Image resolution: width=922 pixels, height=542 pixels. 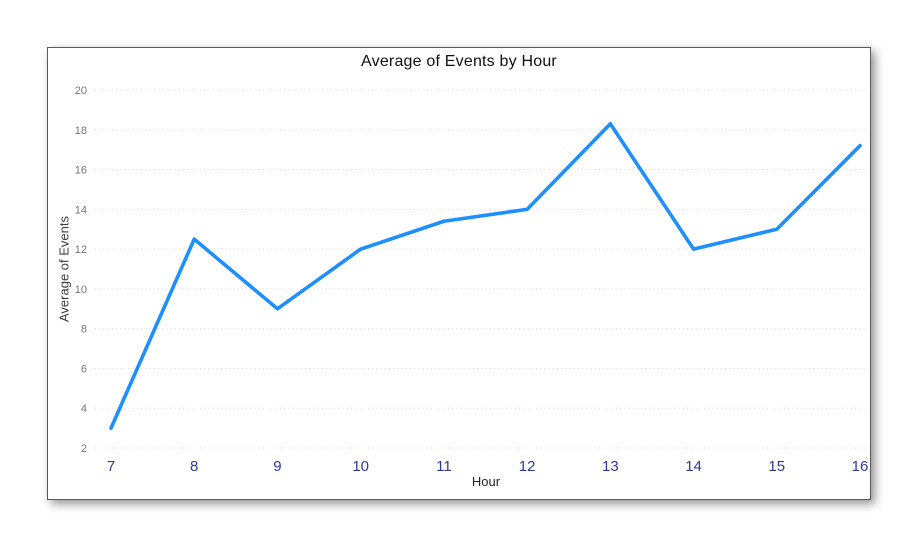 What do you see at coordinates (81, 250) in the screenshot?
I see `y-axis-tick-label: 12` at bounding box center [81, 250].